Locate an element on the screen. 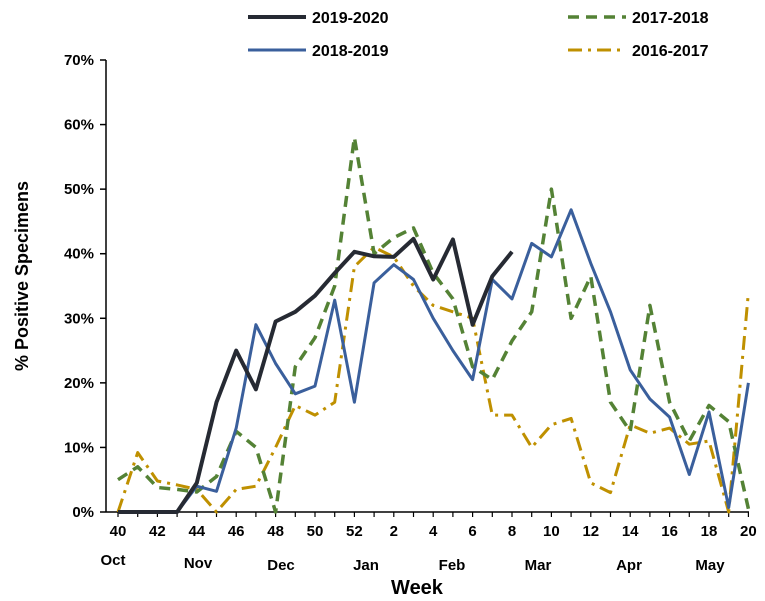  x-tick-label: 42 is located at coordinates (157, 531).